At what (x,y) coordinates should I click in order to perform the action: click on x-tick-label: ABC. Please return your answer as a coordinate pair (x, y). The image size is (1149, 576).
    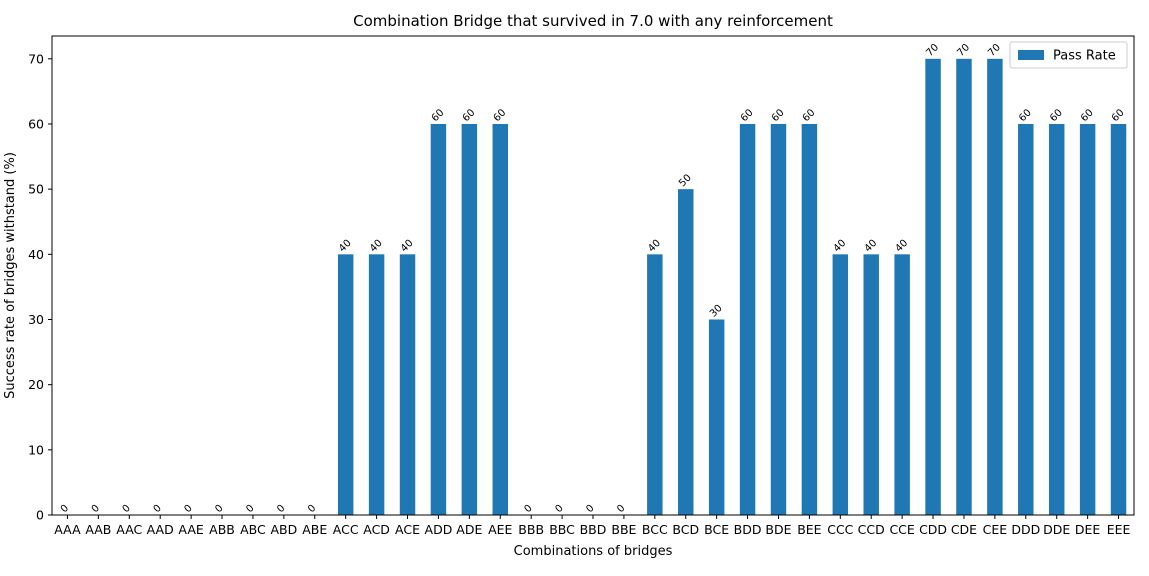
    Looking at the image, I should click on (253, 529).